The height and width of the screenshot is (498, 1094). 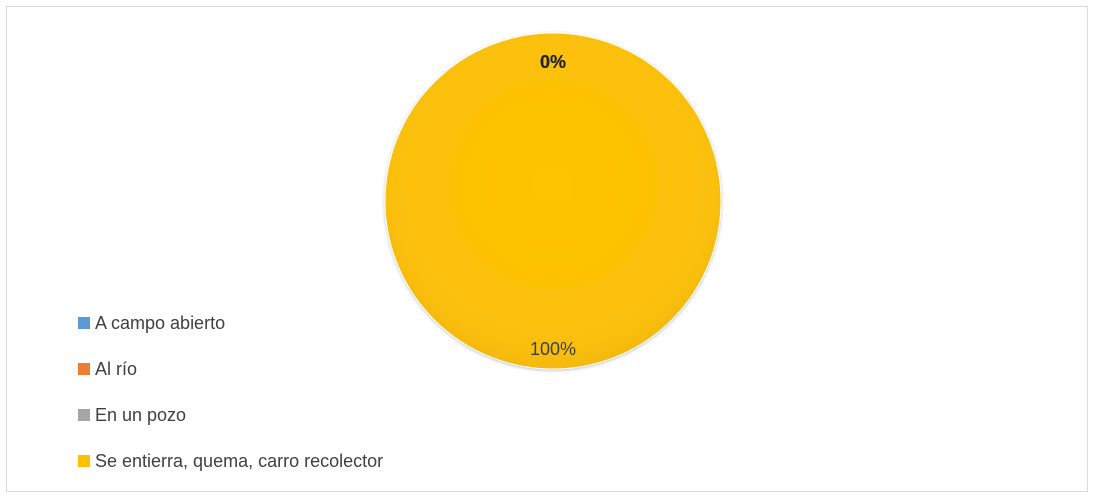 I want to click on data-label-en-un-pozo: 0%, so click(x=553, y=62).